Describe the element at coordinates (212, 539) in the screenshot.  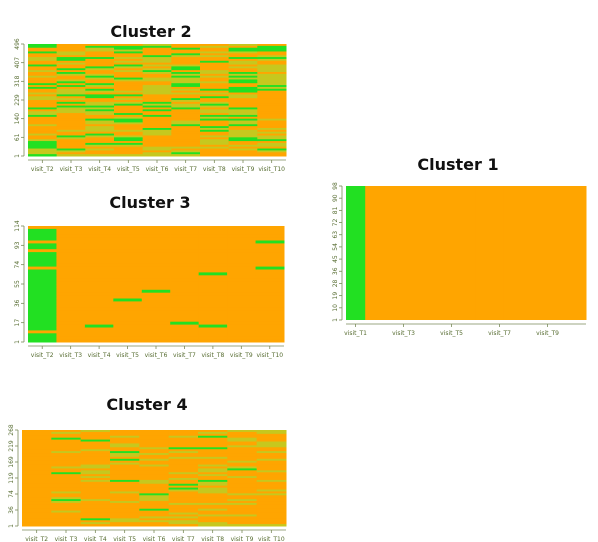
I see `x-tick-label: visit_T8` at that location.